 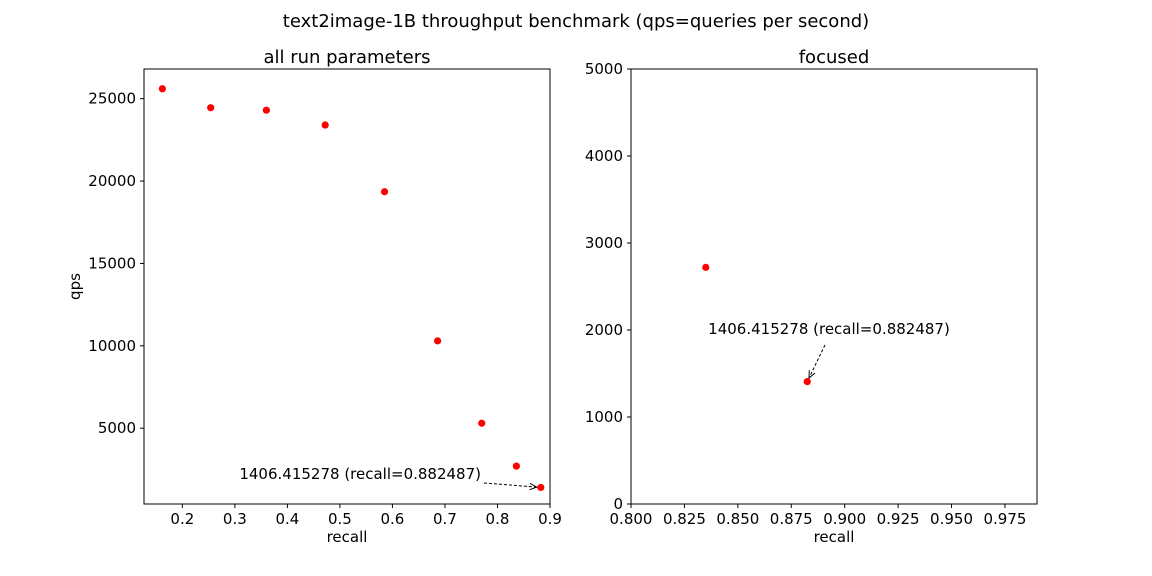 What do you see at coordinates (340, 519) in the screenshot?
I see `x-tick-label: 0.5` at bounding box center [340, 519].